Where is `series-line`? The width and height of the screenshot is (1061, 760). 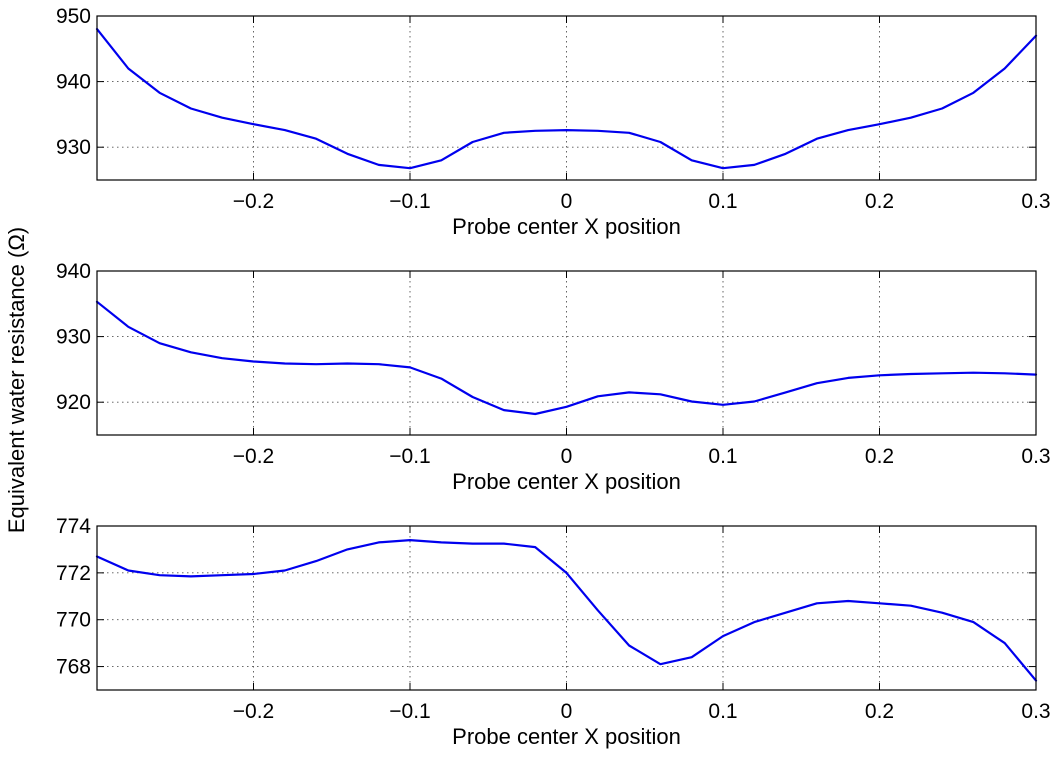
series-line is located at coordinates (566, 358).